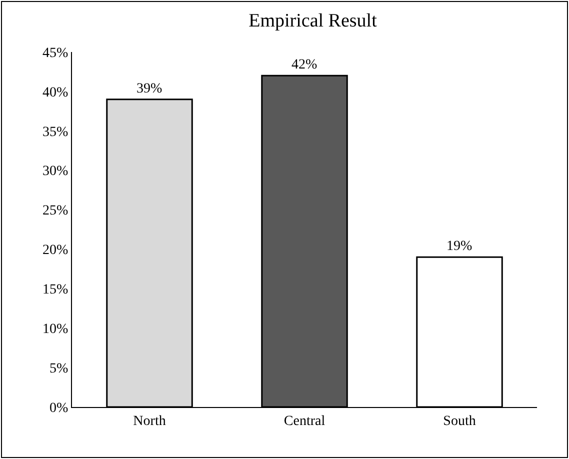  Describe the element at coordinates (59, 408) in the screenshot. I see `y-tick-label: 0%` at that location.